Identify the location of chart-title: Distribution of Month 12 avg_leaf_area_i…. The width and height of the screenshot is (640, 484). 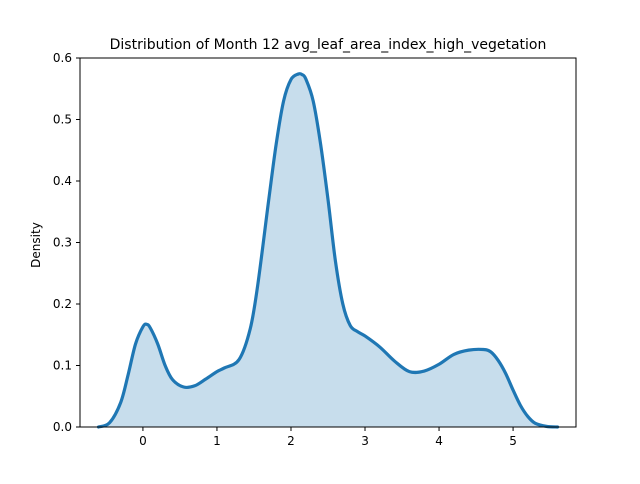
(328, 45).